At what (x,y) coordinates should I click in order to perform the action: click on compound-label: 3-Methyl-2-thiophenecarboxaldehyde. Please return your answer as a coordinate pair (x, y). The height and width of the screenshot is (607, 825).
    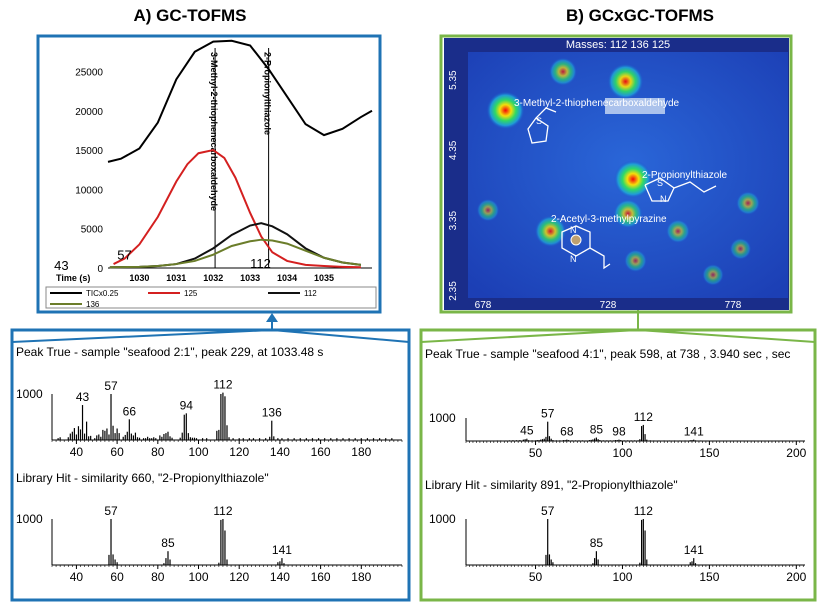
    Looking at the image, I should click on (597, 103).